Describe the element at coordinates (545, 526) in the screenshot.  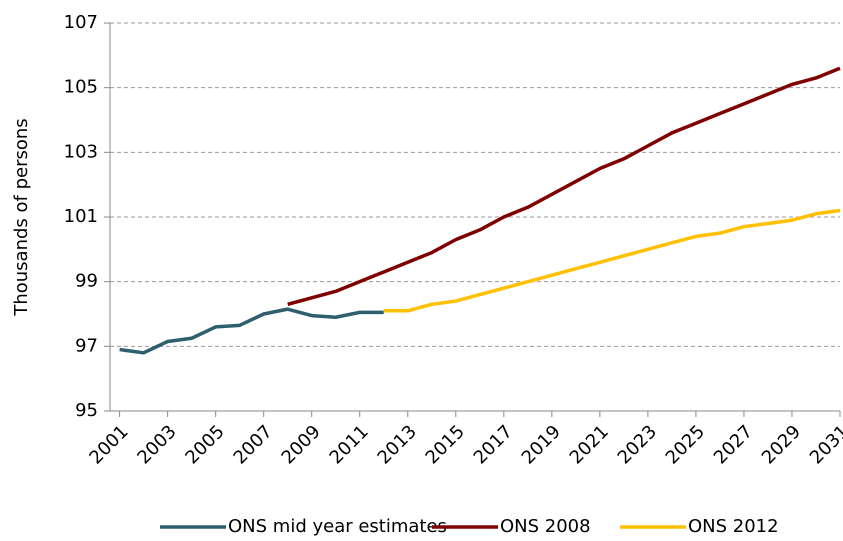
I see `legend-label: ONS 2008` at that location.